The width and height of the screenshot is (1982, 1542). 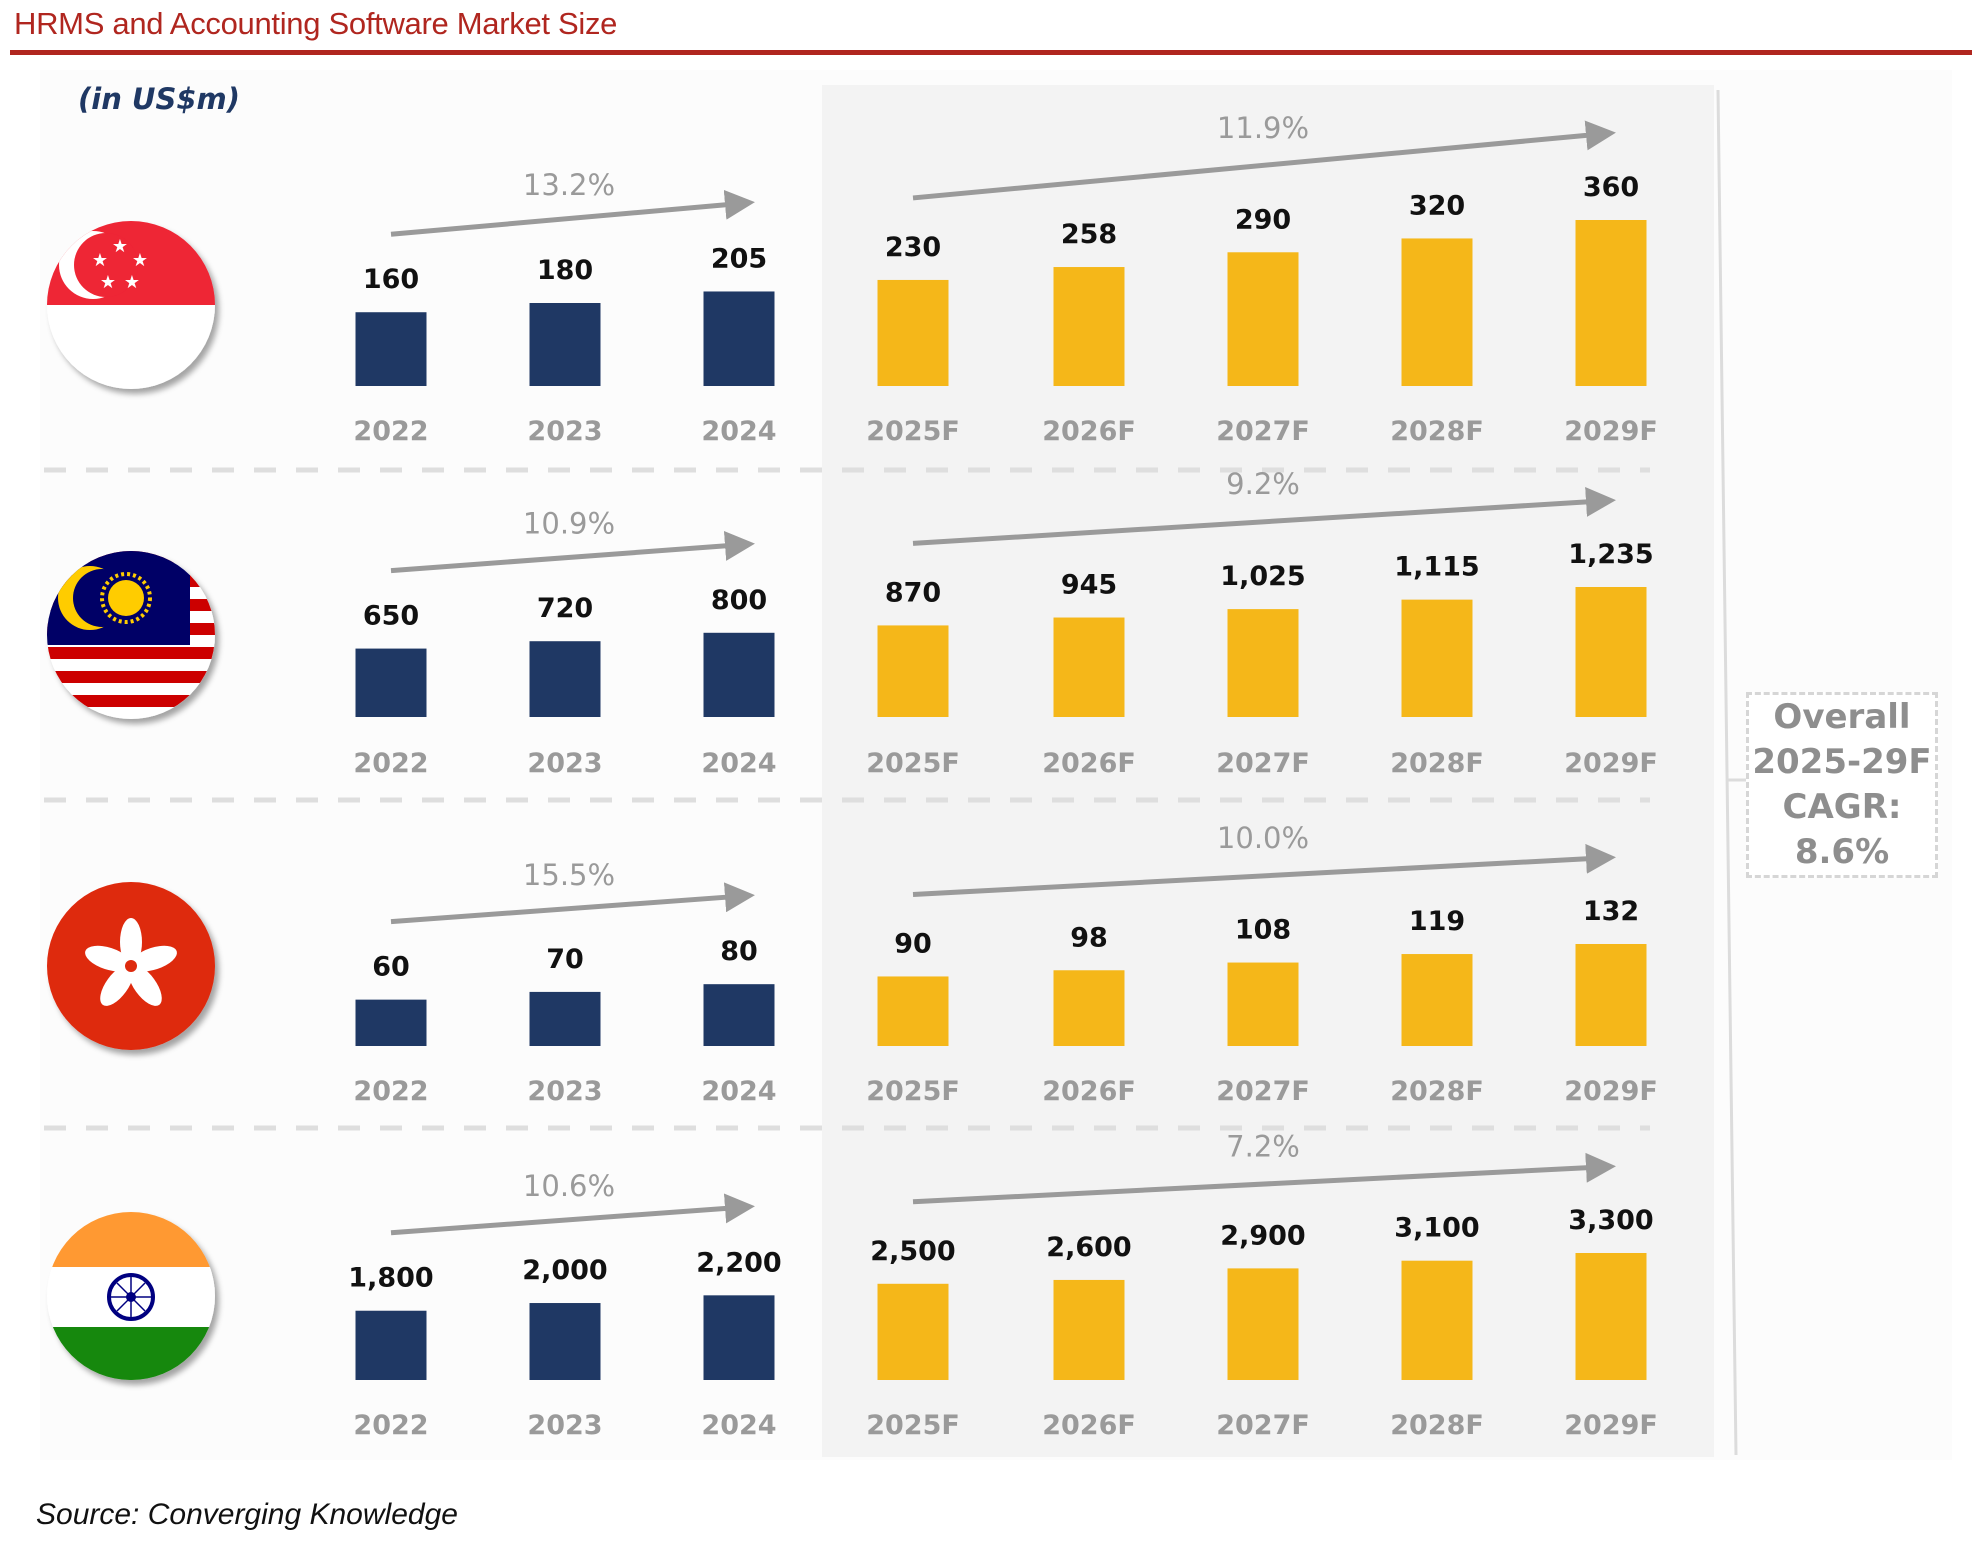 I want to click on chart-title: HRMS and Accounting Software Market Size, so click(x=316, y=23).